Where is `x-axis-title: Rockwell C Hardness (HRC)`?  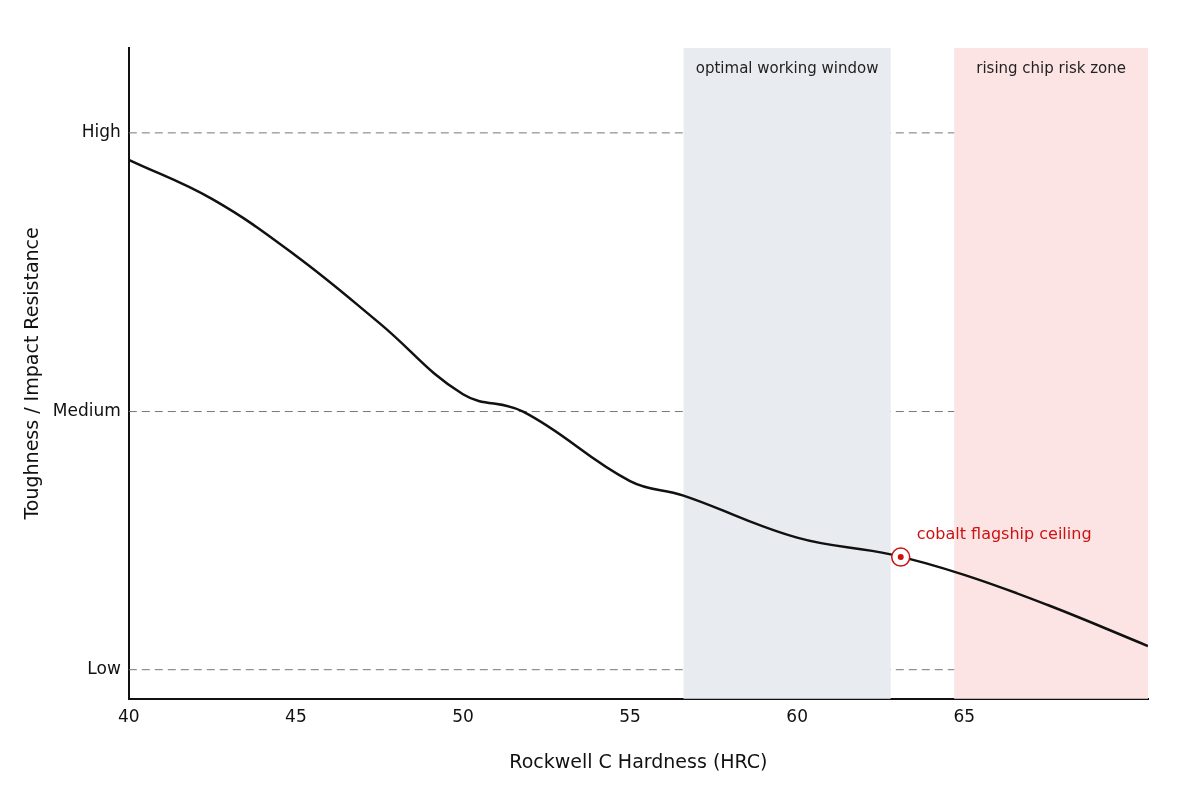
x-axis-title: Rockwell C Hardness (HRC) is located at coordinates (638, 760).